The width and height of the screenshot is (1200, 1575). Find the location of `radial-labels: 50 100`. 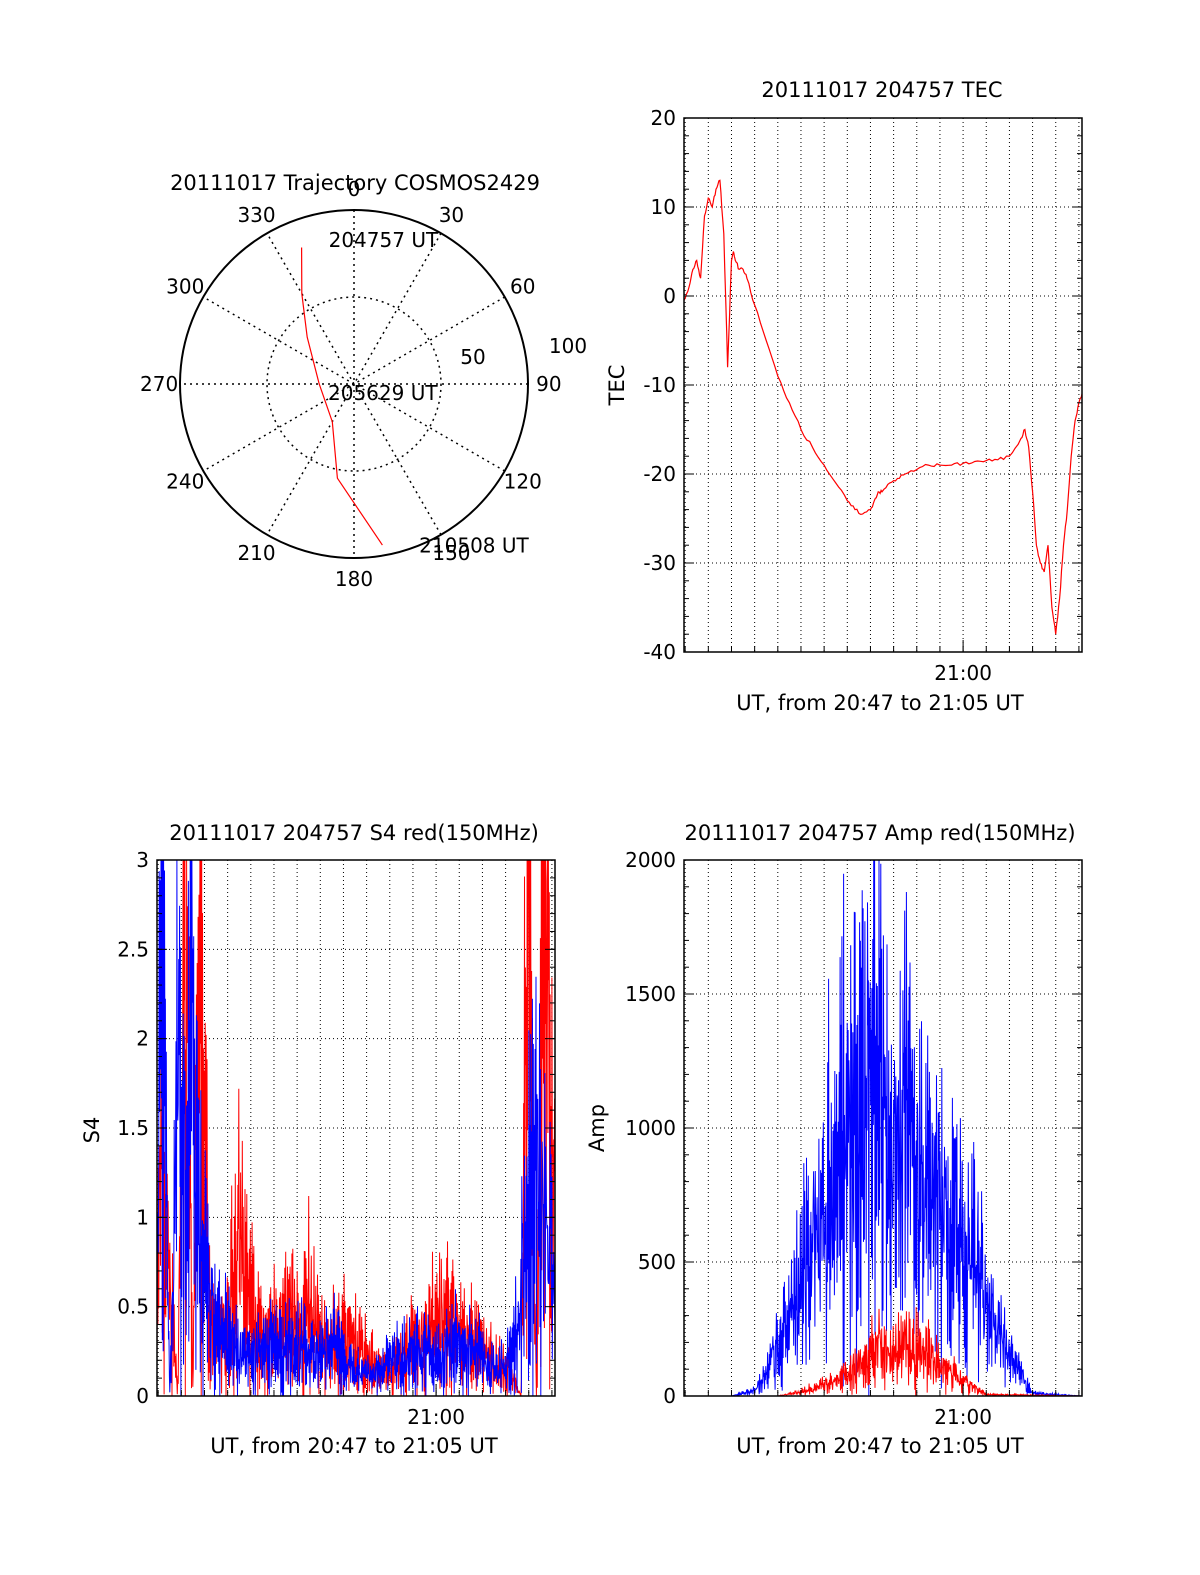

radial-labels: 50 100 is located at coordinates (523, 351).